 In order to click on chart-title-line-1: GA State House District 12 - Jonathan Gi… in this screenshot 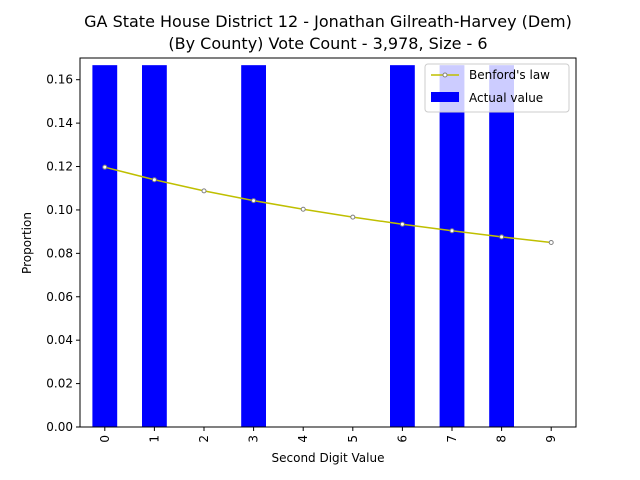, I will do `click(328, 21)`.